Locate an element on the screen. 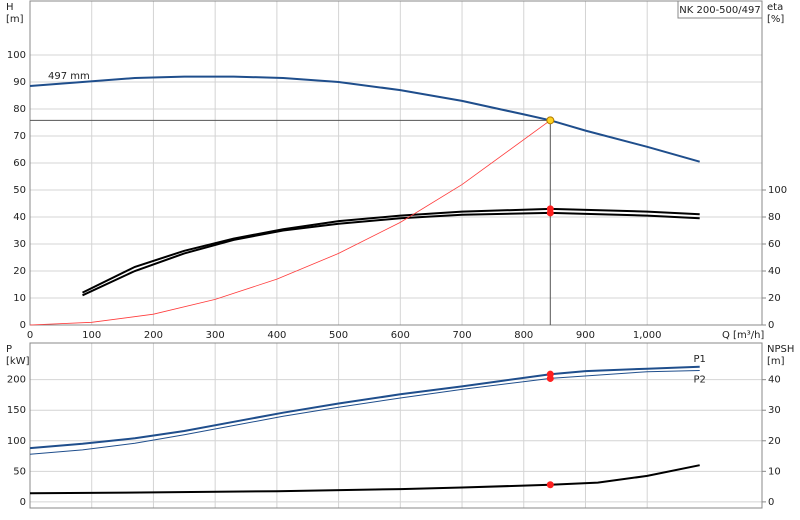 Image resolution: width=800 pixels, height=520 pixels. y-tick-label: 60 is located at coordinates (19, 163).